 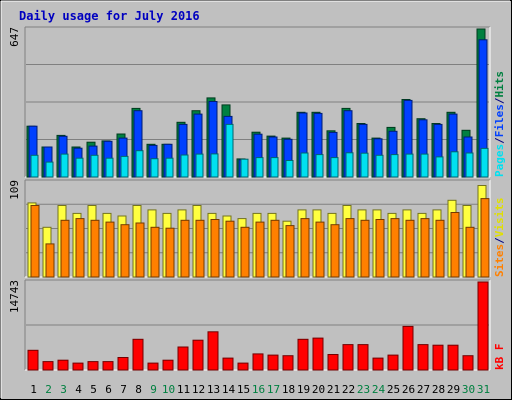 I want to click on legend: kB F, so click(x=499, y=357).